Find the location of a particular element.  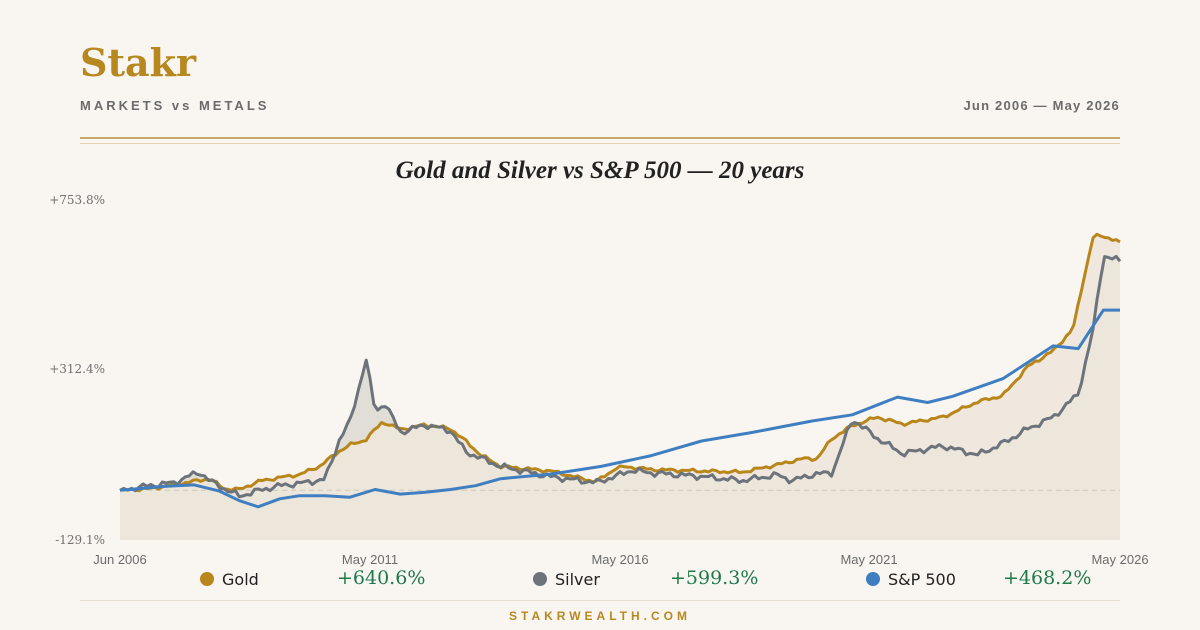

chart-title: Gold and Silver vs S&P 500 — 20 years is located at coordinates (600, 170).